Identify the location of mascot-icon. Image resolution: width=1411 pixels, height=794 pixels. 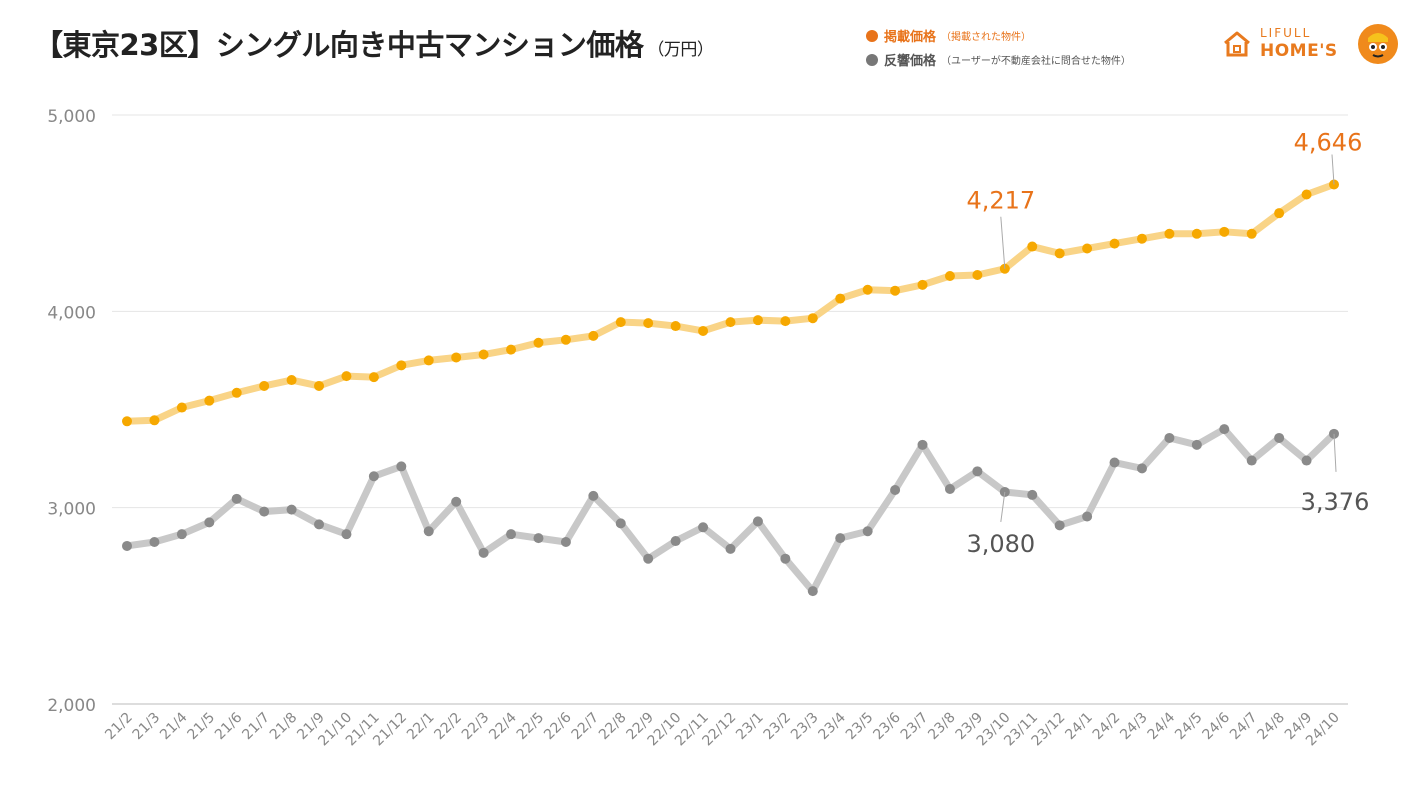
(1378, 44).